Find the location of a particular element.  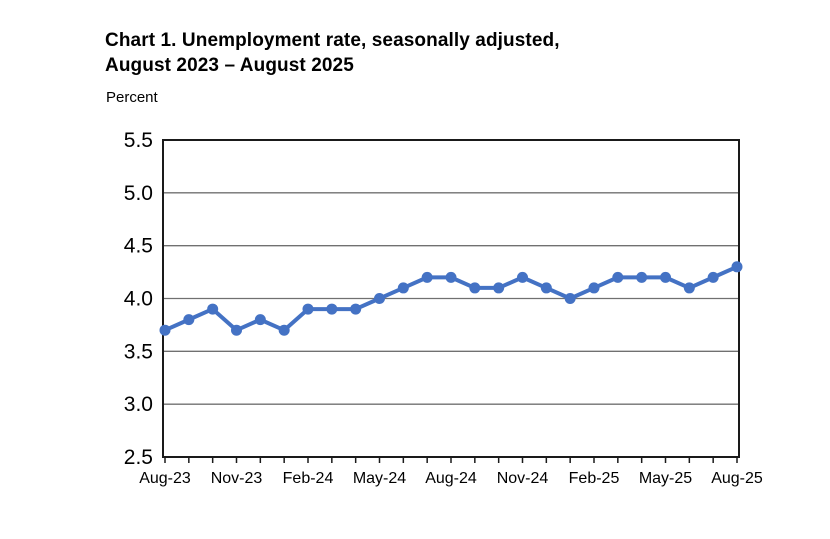

x-tick-label: Feb-24 is located at coordinates (308, 478).